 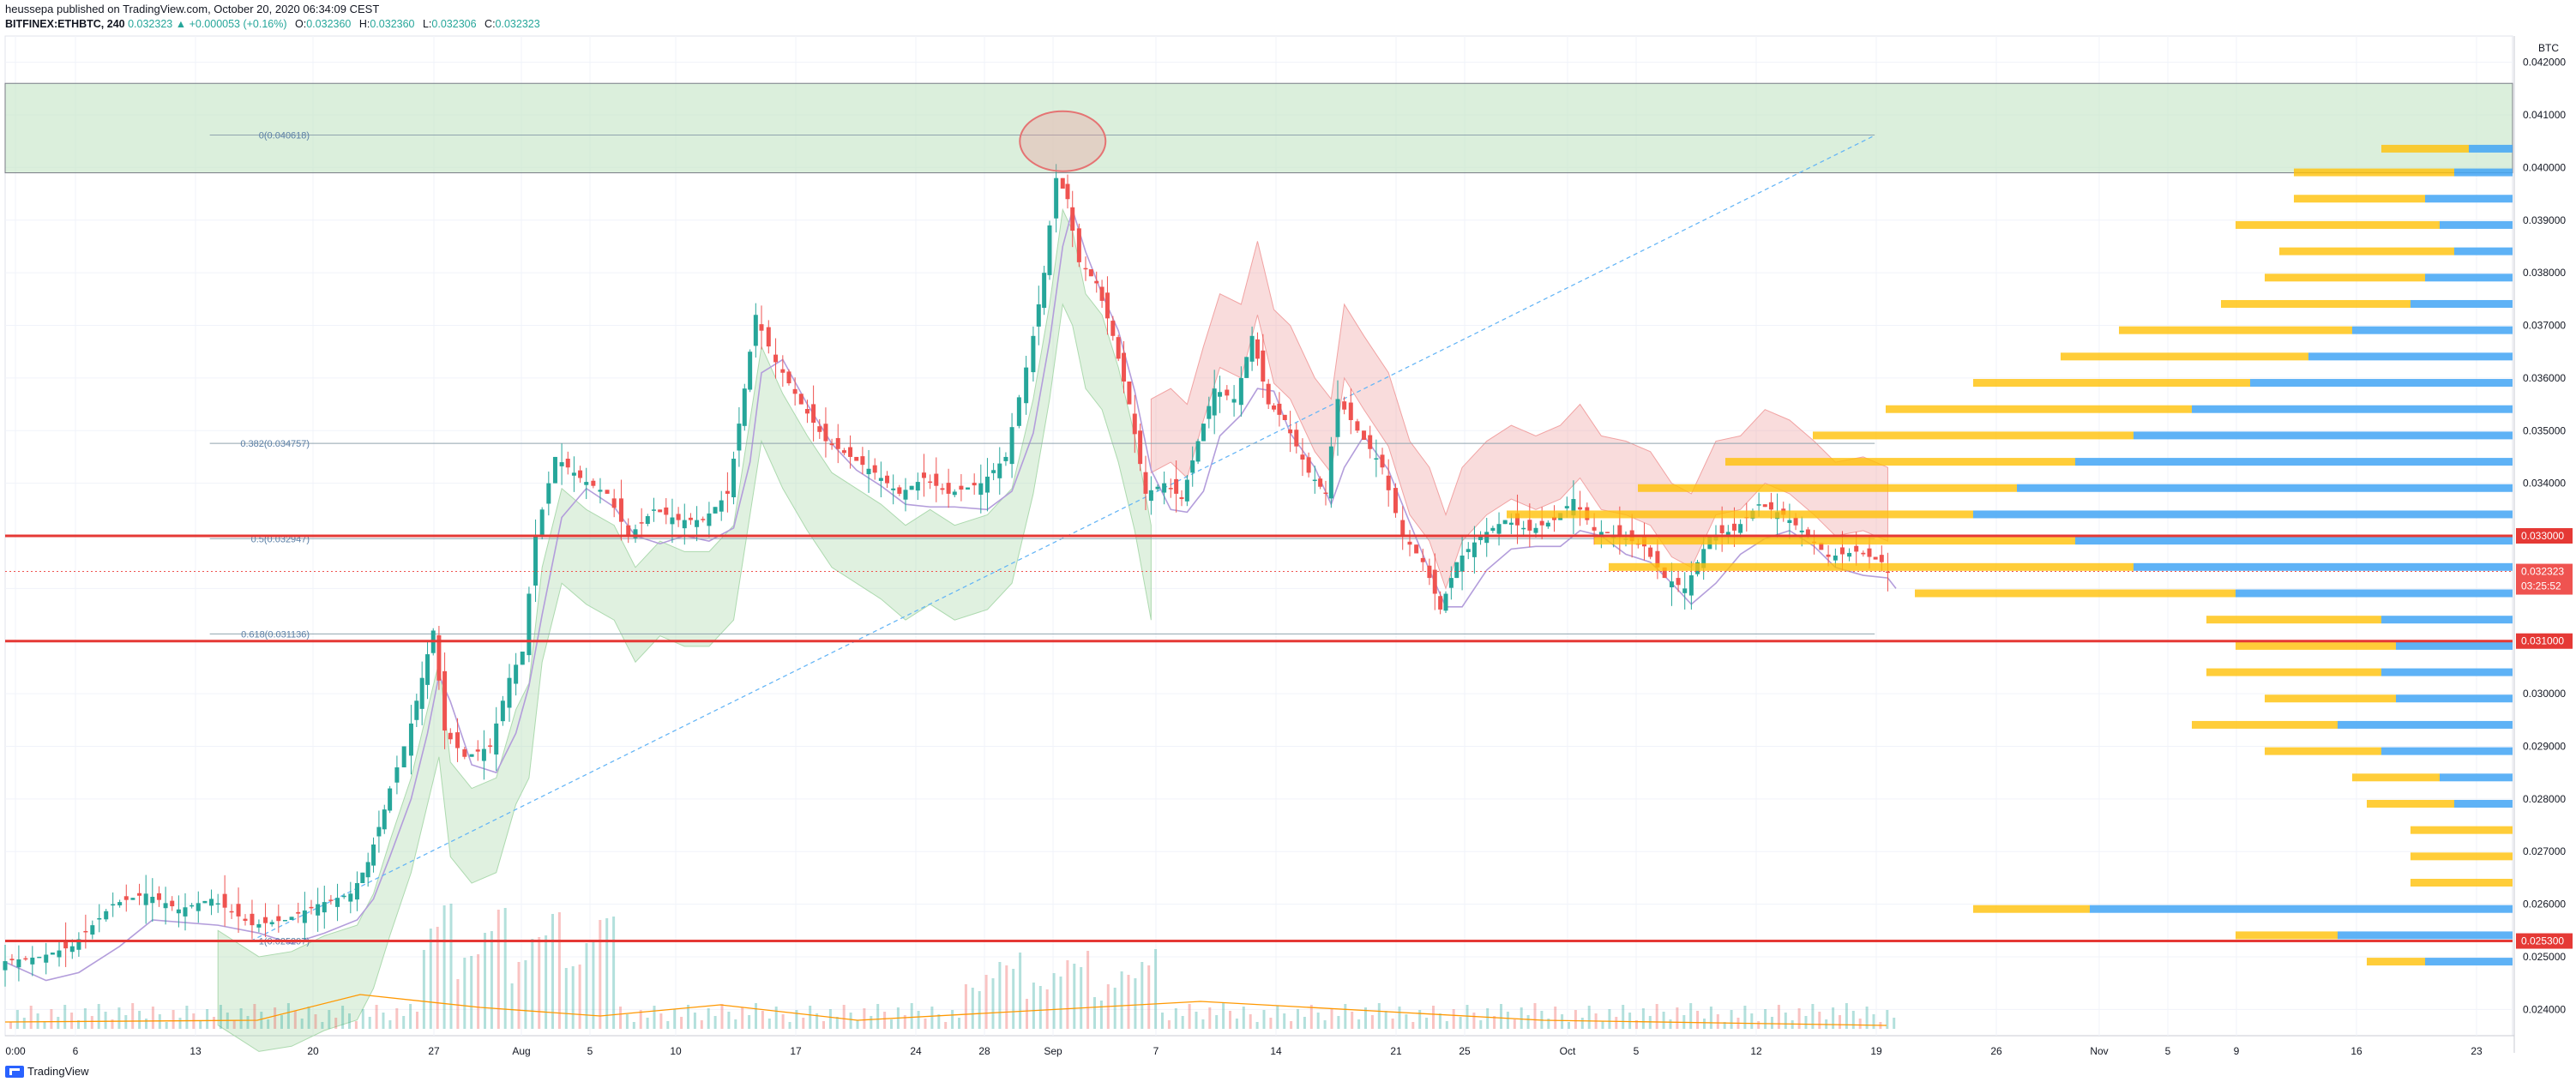 I want to click on x-tick-label: 21, so click(x=1396, y=1051).